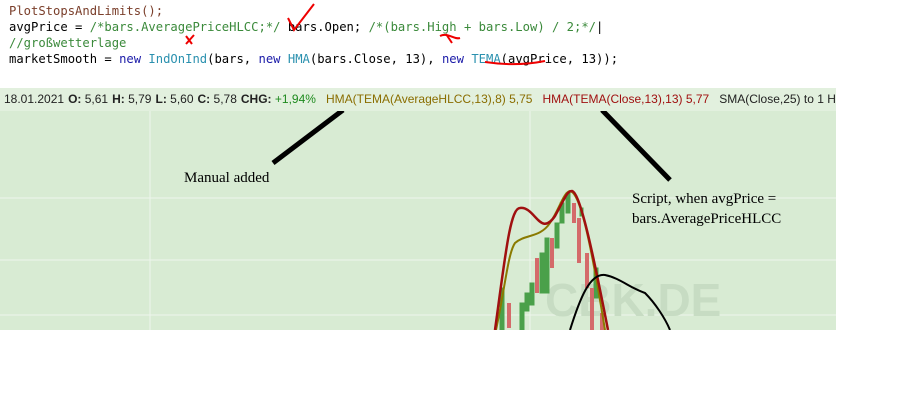  Describe the element at coordinates (429, 99) in the screenshot. I see `indicator-hma-averagehlcc: HMA(TEMA(AverageHLCC,13),8) 5,75` at that location.